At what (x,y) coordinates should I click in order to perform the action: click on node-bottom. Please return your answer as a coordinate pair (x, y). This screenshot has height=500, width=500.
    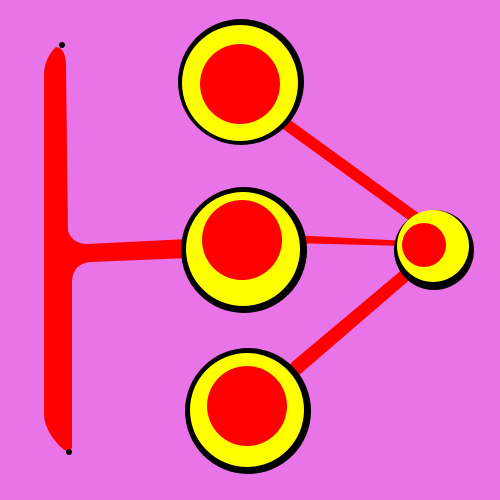
    Looking at the image, I should click on (248, 411).